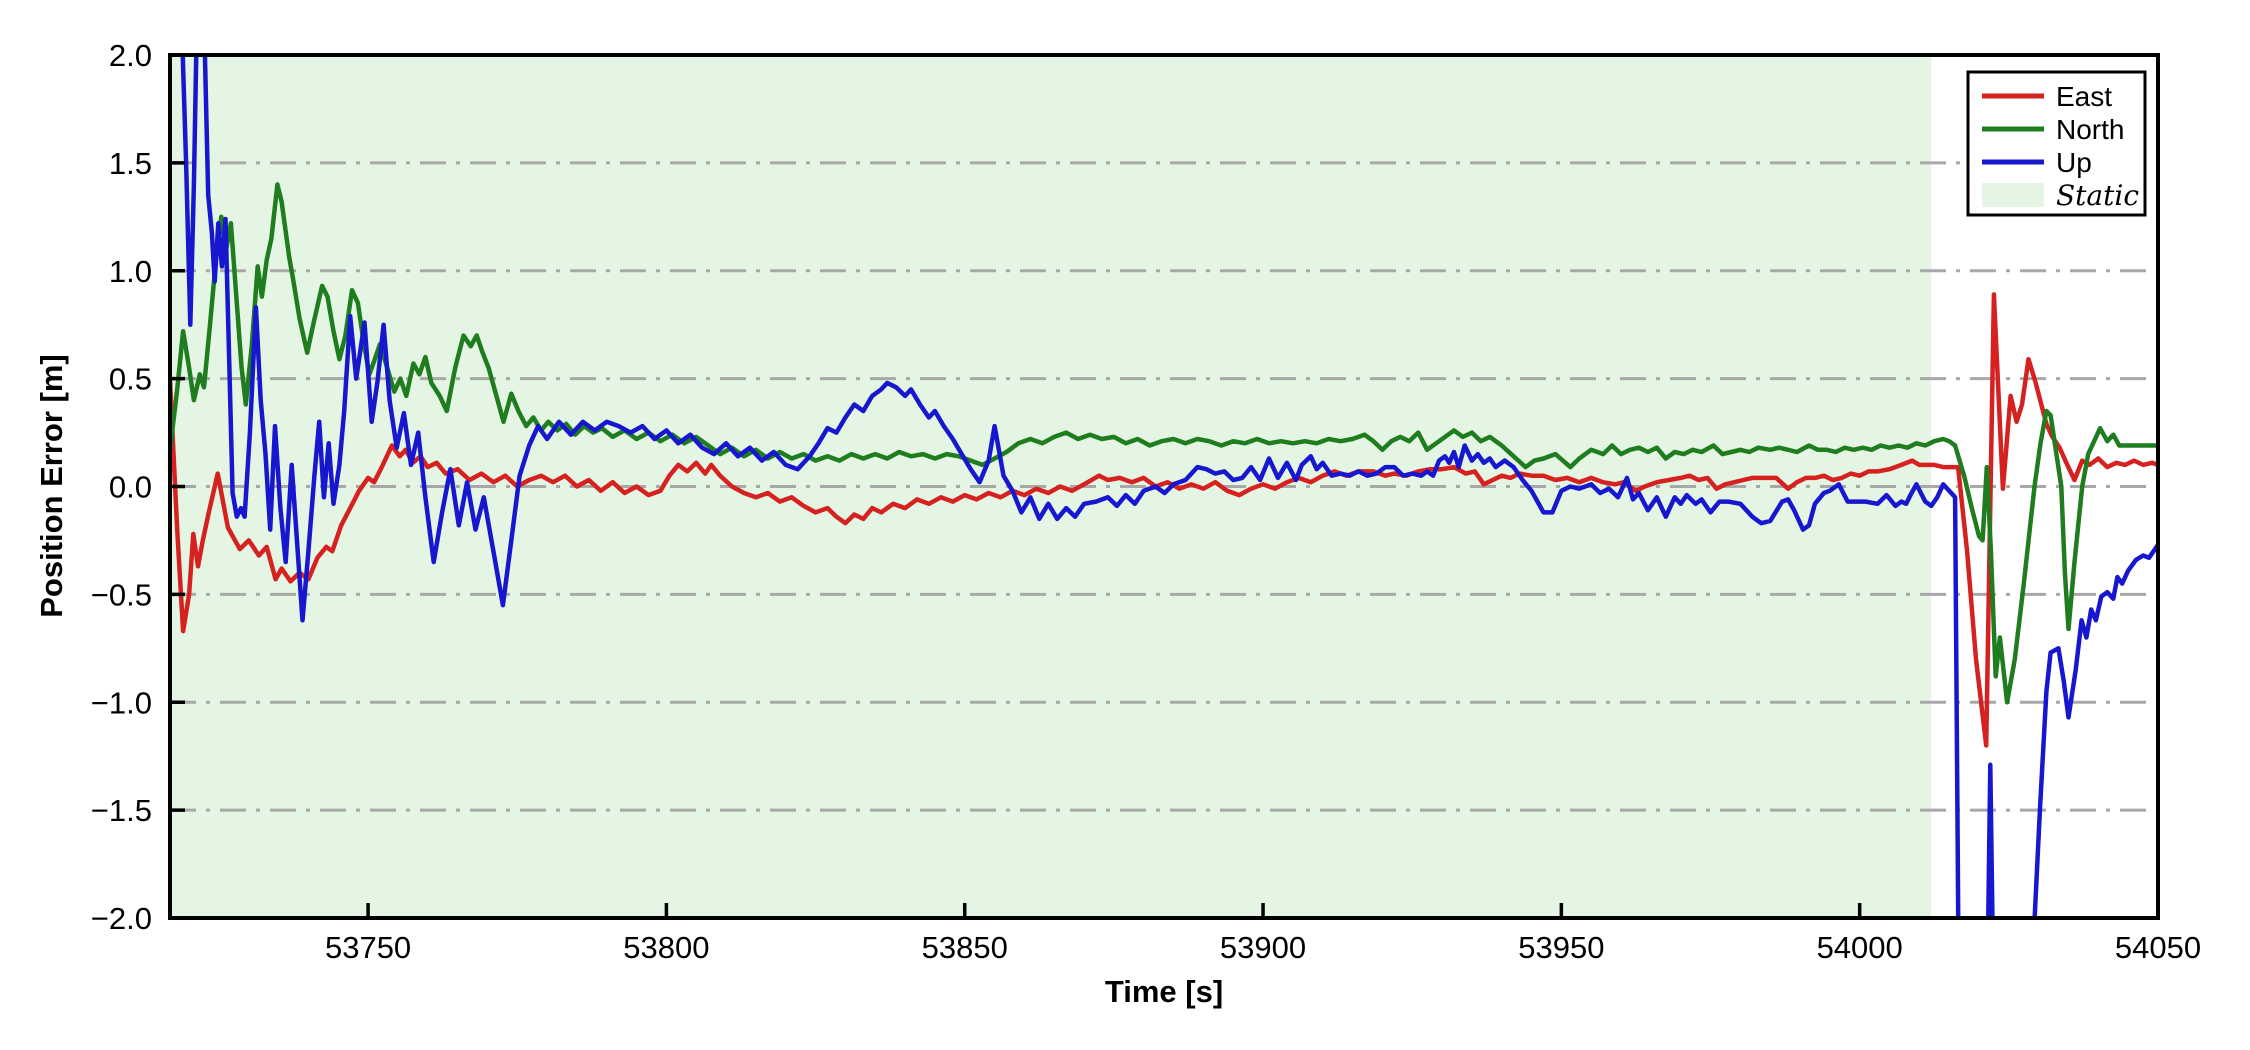 This screenshot has height=1050, width=2250. Describe the element at coordinates (2090, 129) in the screenshot. I see `legend-label-north: North` at that location.